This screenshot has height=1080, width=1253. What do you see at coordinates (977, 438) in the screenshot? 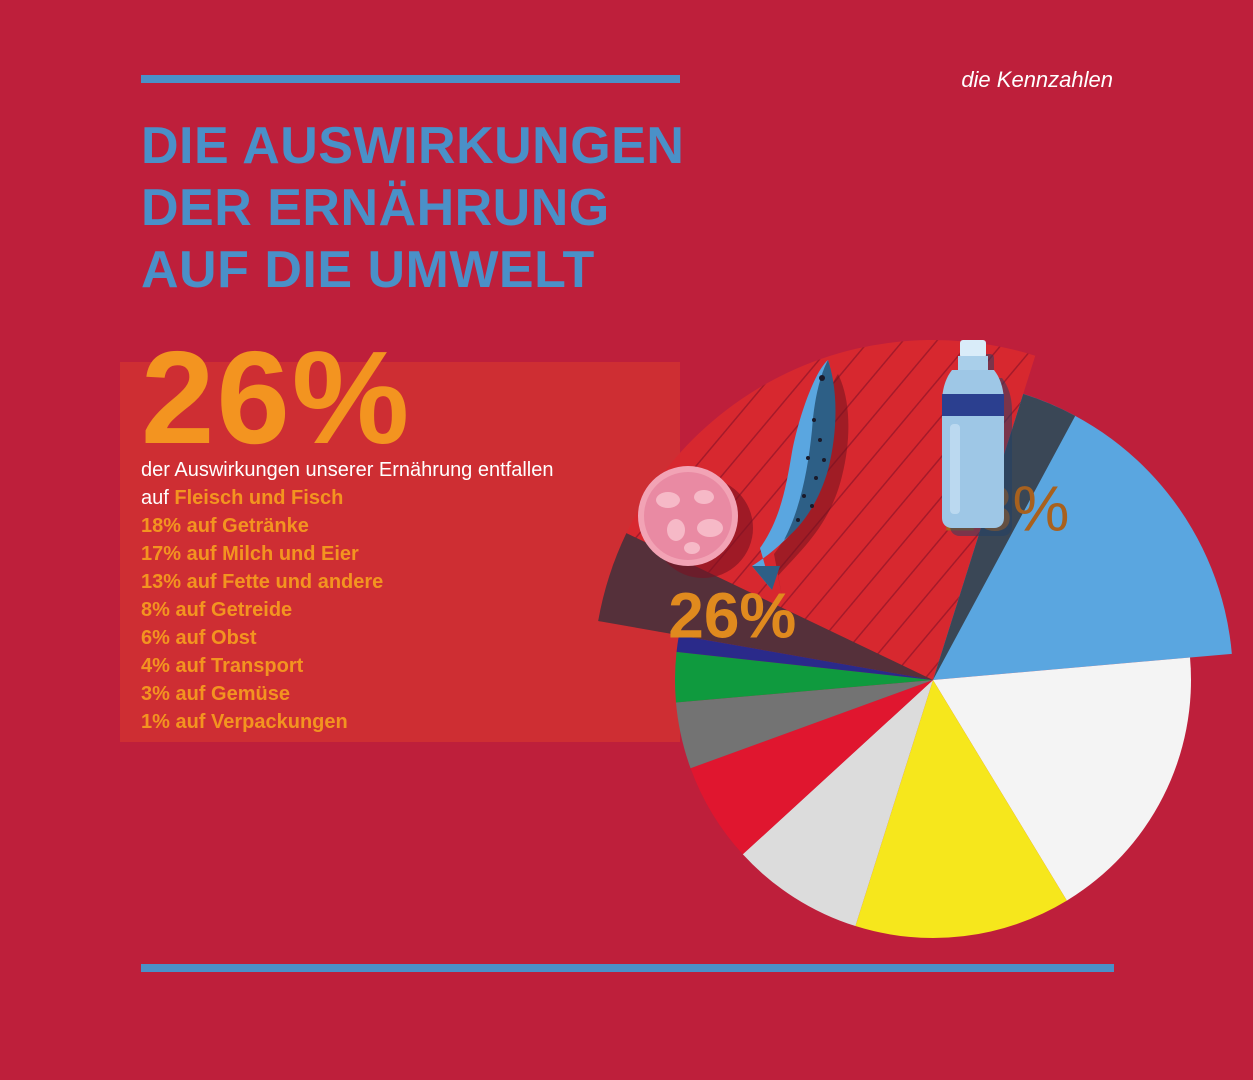
I see `water-bottle-icon` at bounding box center [977, 438].